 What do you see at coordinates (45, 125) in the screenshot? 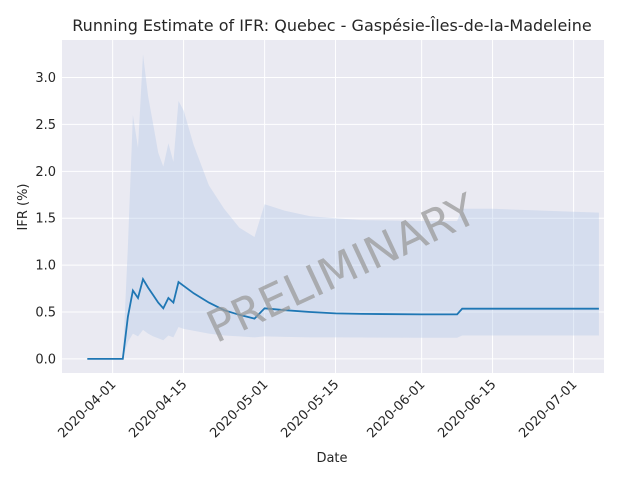
I see `y-tick-label: 2.5` at bounding box center [45, 125].